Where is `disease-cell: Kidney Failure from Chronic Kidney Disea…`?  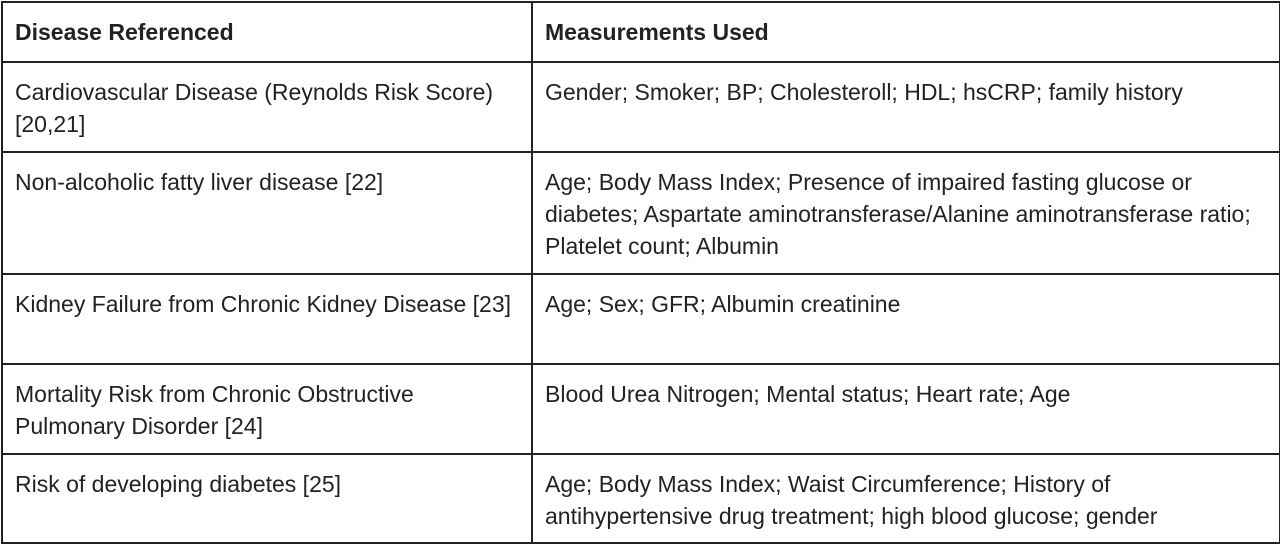 disease-cell: Kidney Failure from Chronic Kidney Disea… is located at coordinates (267, 319).